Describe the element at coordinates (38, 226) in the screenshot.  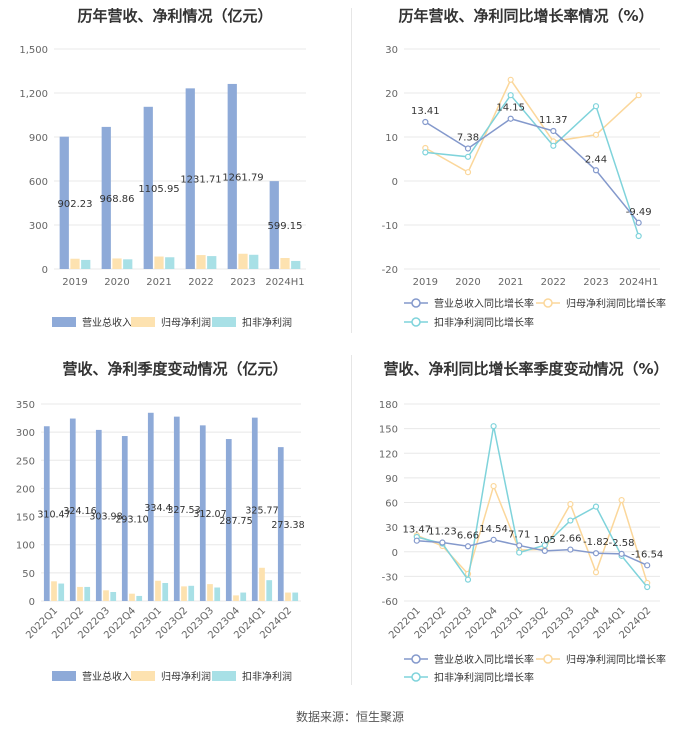
I see `y-tick-label: 300` at that location.